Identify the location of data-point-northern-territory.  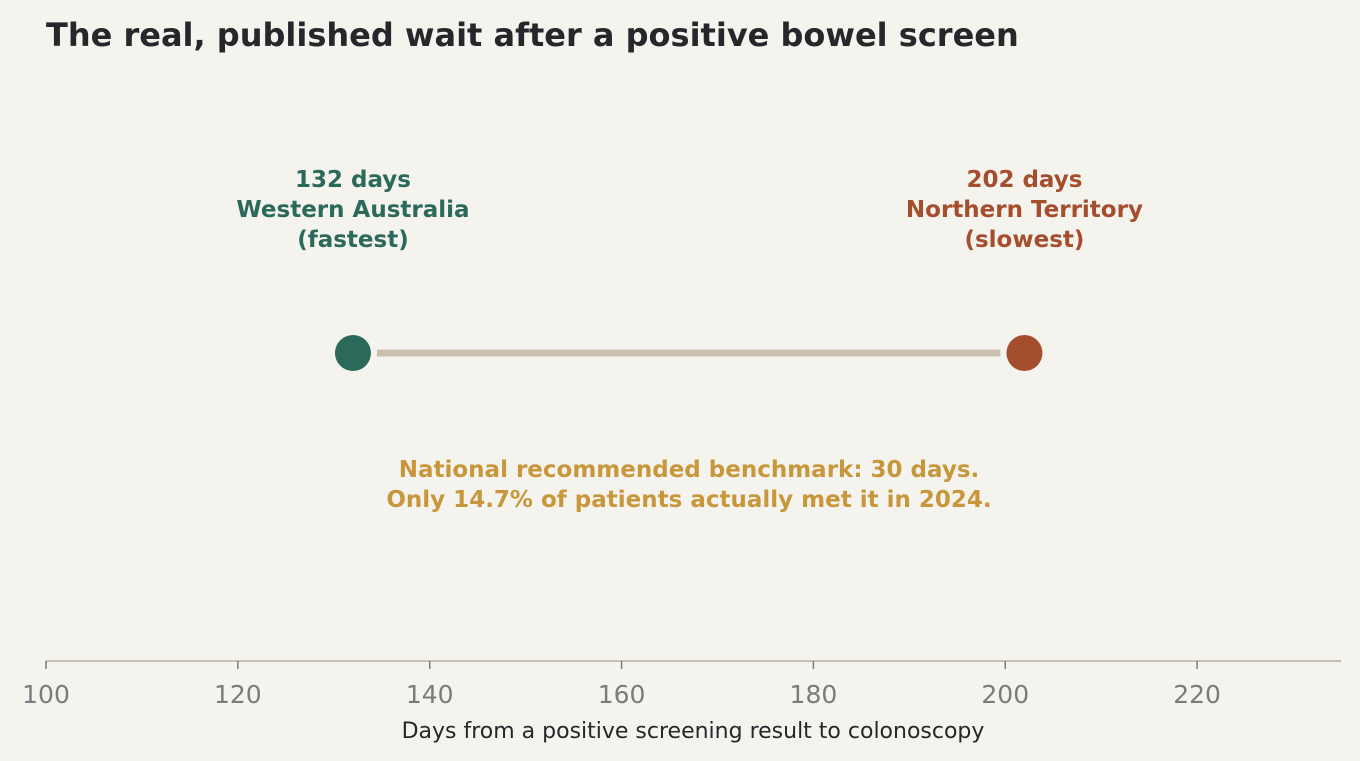
(1024, 353).